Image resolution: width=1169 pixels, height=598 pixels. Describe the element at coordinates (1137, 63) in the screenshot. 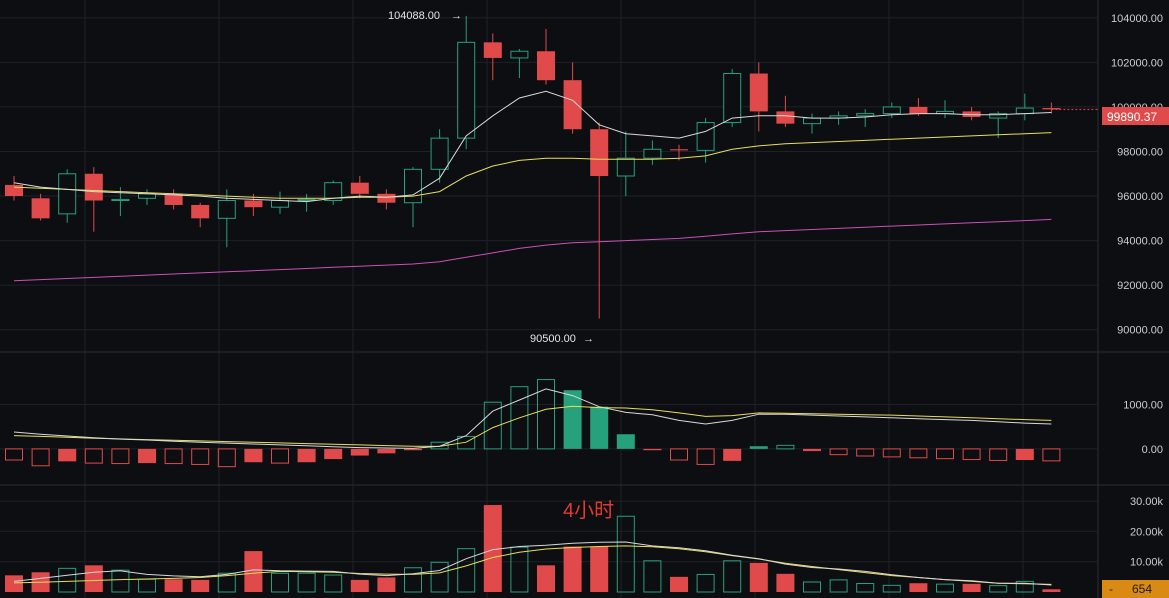

I see `y-tick-label: 102000.00` at that location.